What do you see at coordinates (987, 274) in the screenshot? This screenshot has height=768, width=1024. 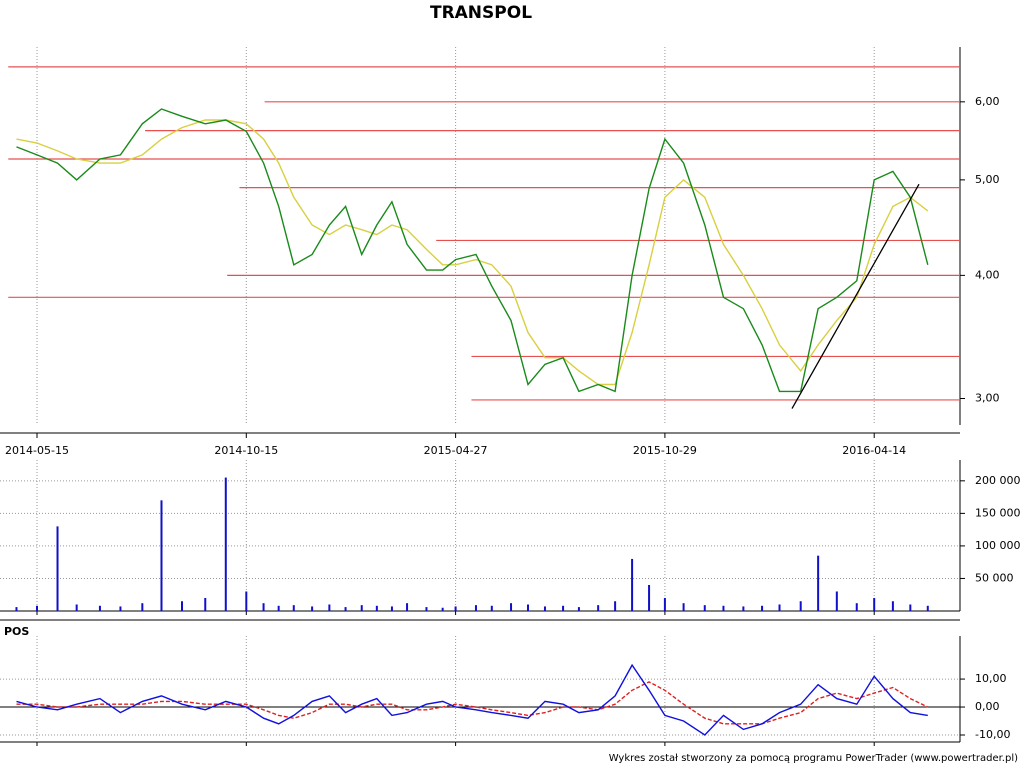 I see `y-tick-label: 4,00` at bounding box center [987, 274].